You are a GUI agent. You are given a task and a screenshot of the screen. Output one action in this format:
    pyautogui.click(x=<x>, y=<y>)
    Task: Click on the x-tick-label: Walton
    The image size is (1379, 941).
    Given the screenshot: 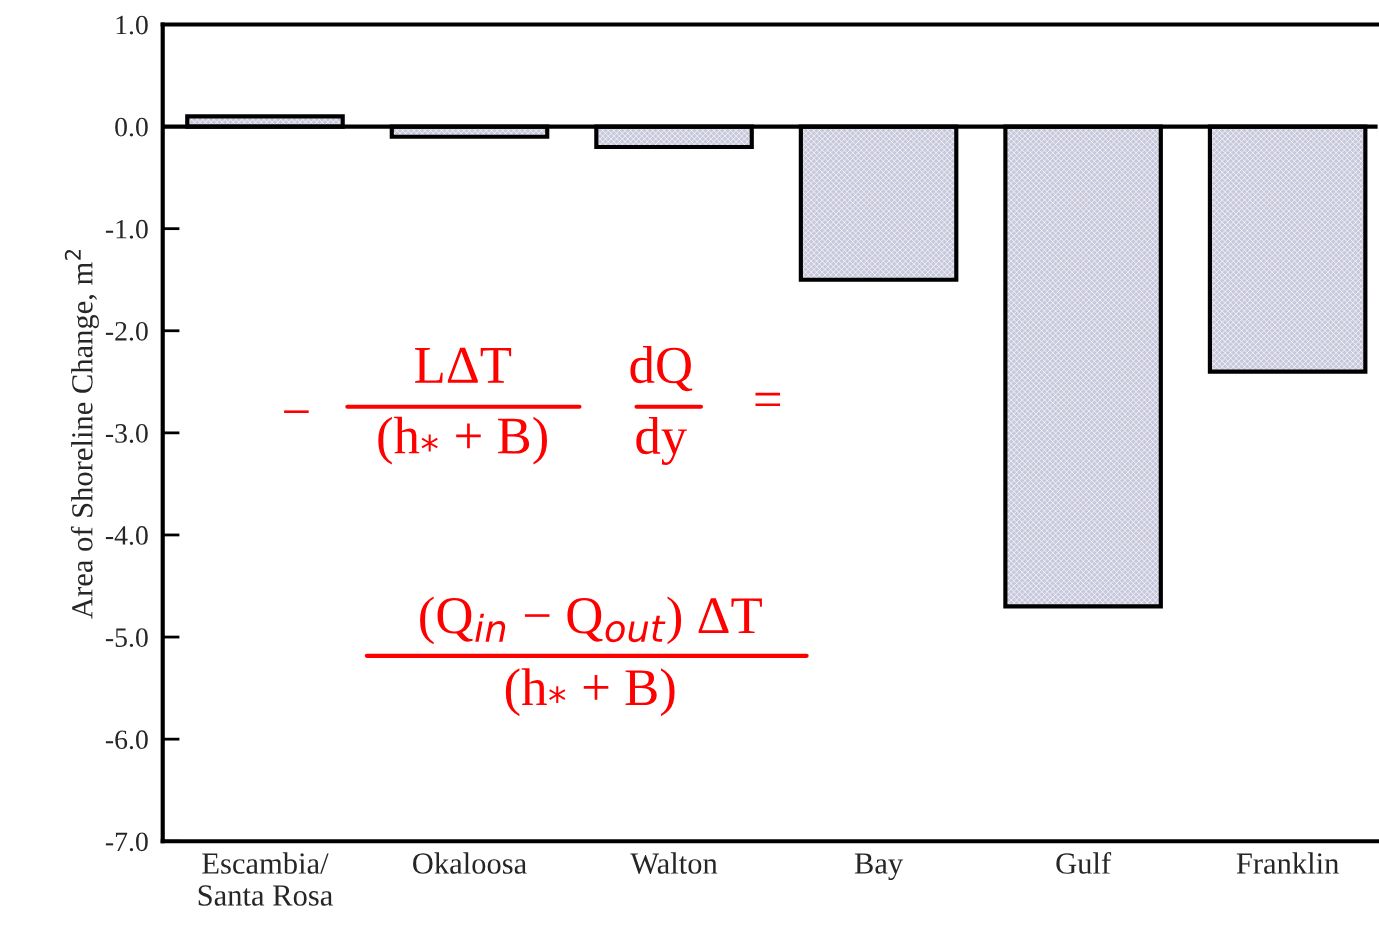 What is the action you would take?
    pyautogui.click(x=674, y=863)
    